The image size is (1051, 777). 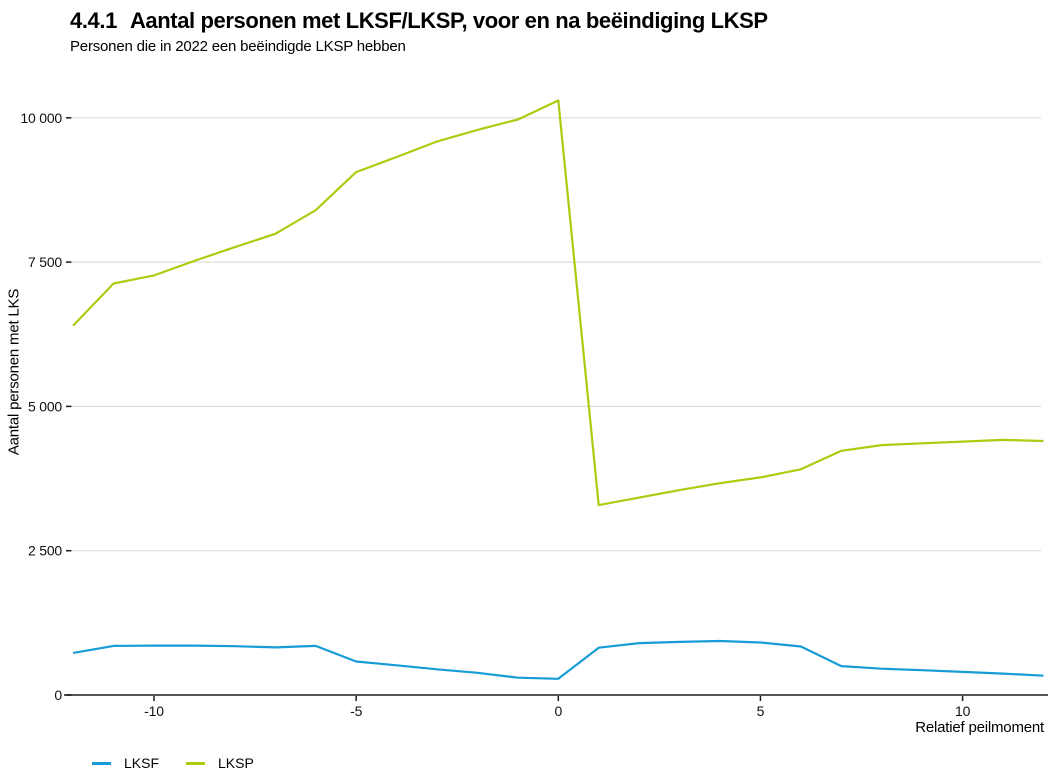 What do you see at coordinates (45, 551) in the screenshot?
I see `y-tick-label-2500: 2 500` at bounding box center [45, 551].